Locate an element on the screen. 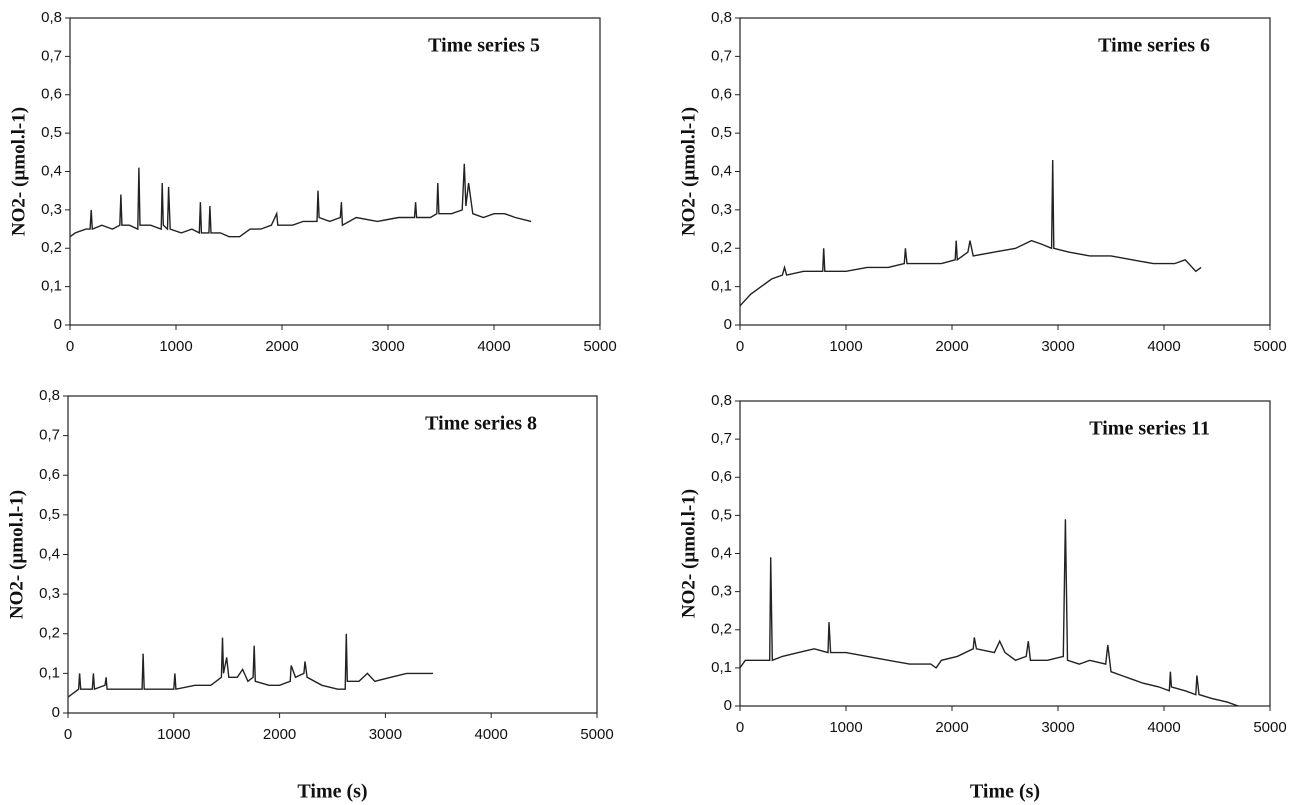  chart-title: Time series 11 is located at coordinates (1149, 429).